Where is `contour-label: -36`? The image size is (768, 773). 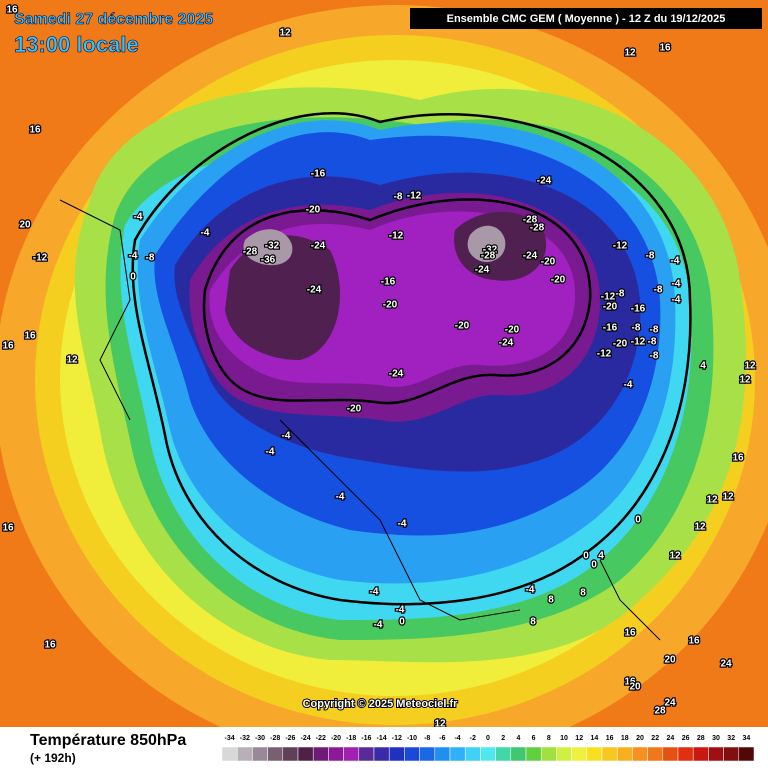 contour-label: -36 is located at coordinates (268, 260).